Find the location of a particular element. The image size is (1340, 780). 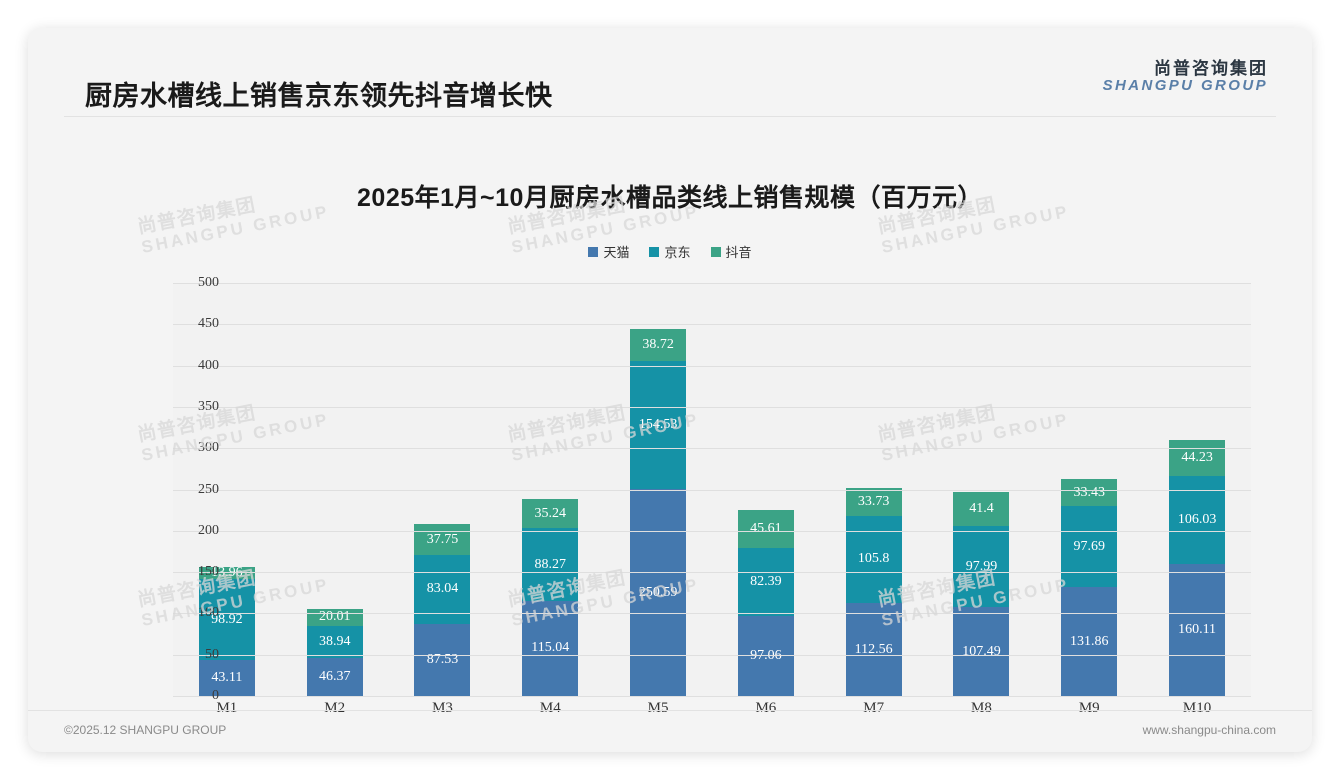

header-divider is located at coordinates (670, 116).